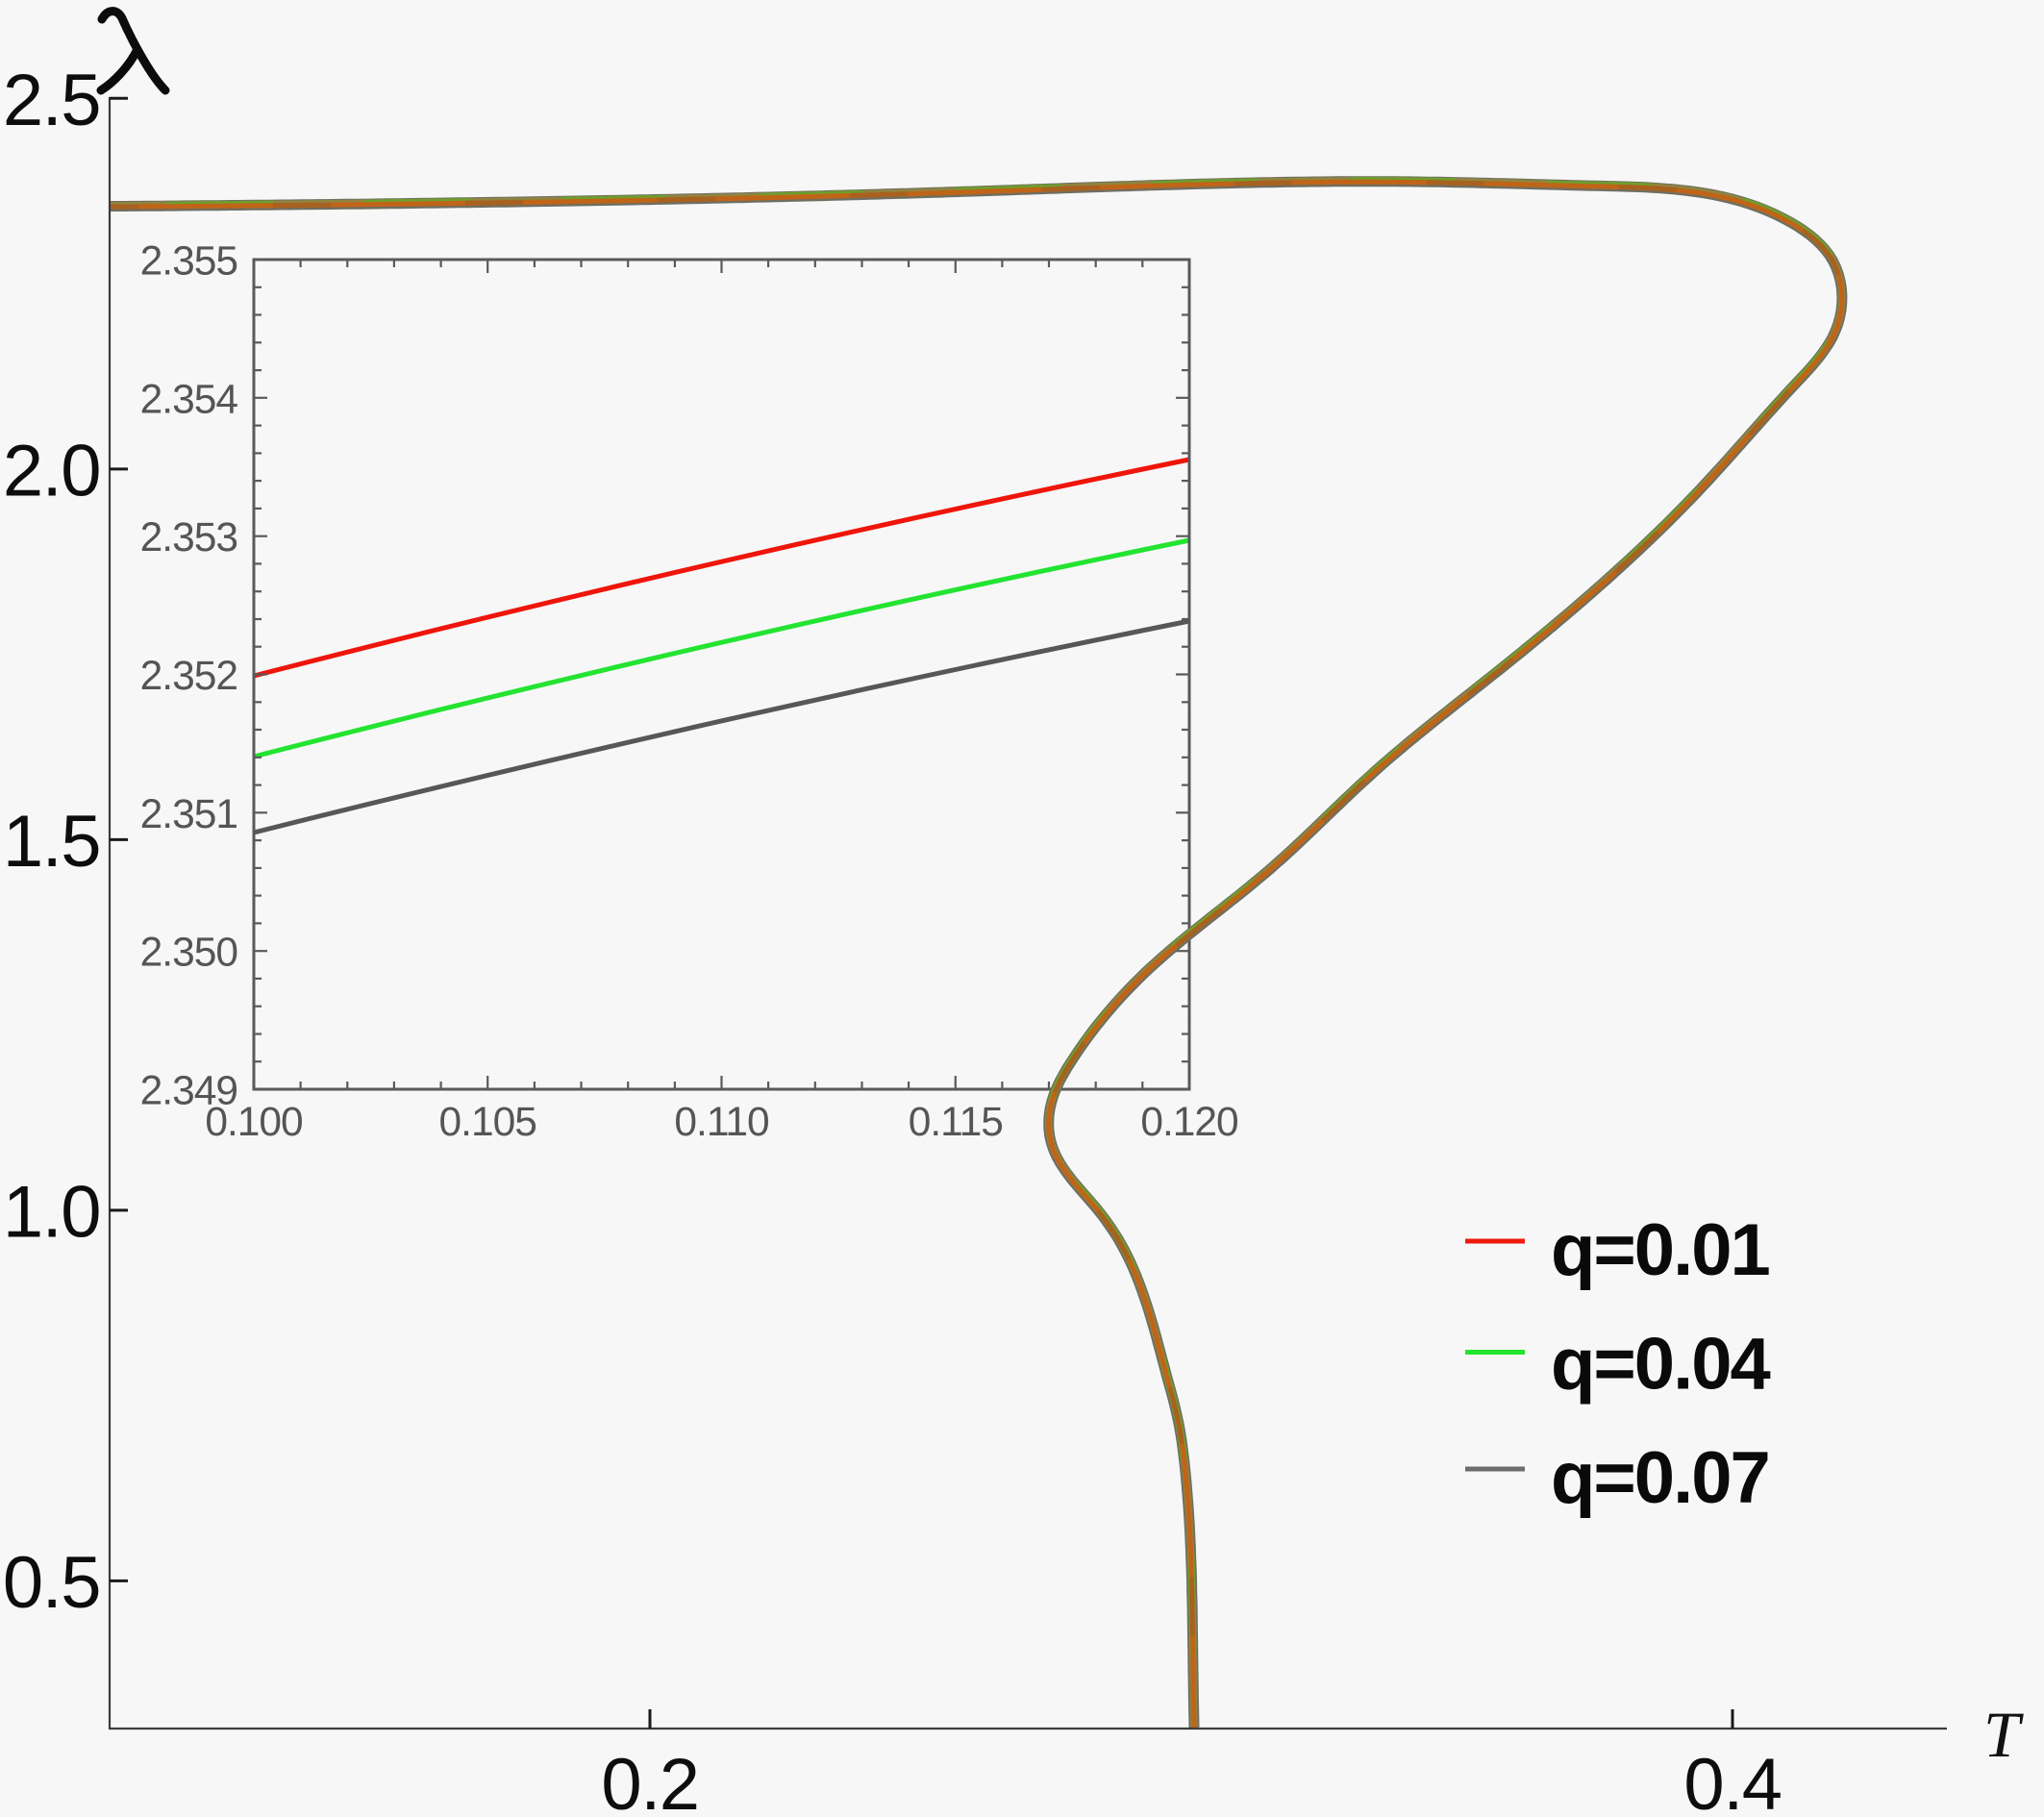 This screenshot has height=1817, width=2044. Describe the element at coordinates (188, 676) in the screenshot. I see `svg-text: 2.352` at that location.